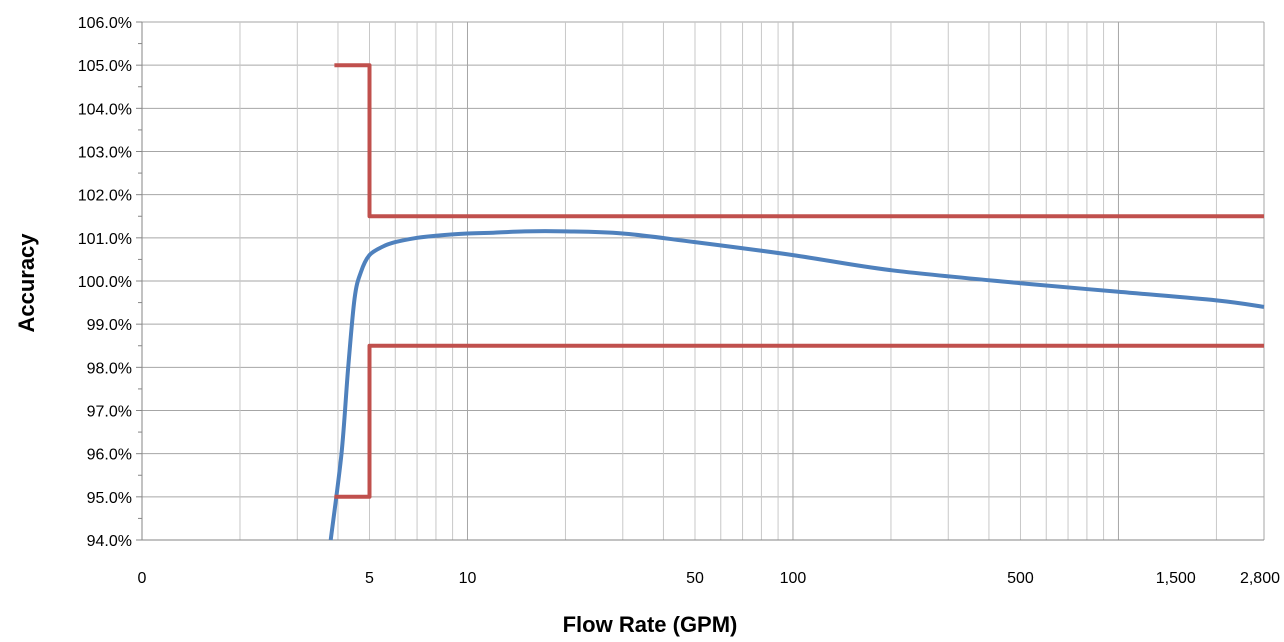 This screenshot has height=642, width=1284. Describe the element at coordinates (109, 498) in the screenshot. I see `y-tick-label: 95.0%` at that location.